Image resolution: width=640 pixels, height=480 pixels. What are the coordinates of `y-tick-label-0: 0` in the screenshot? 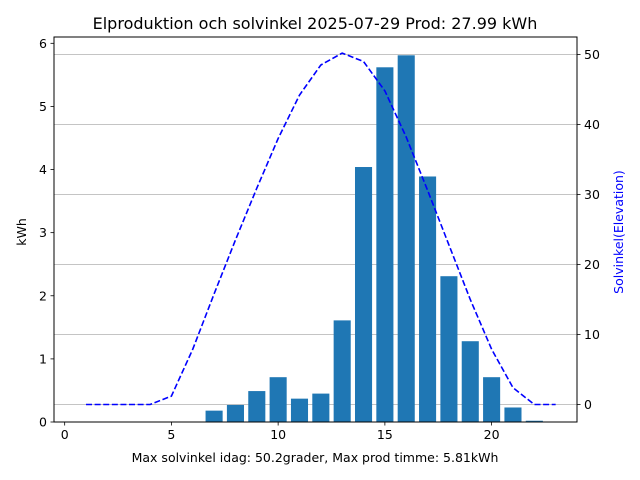 It's located at (43, 422).